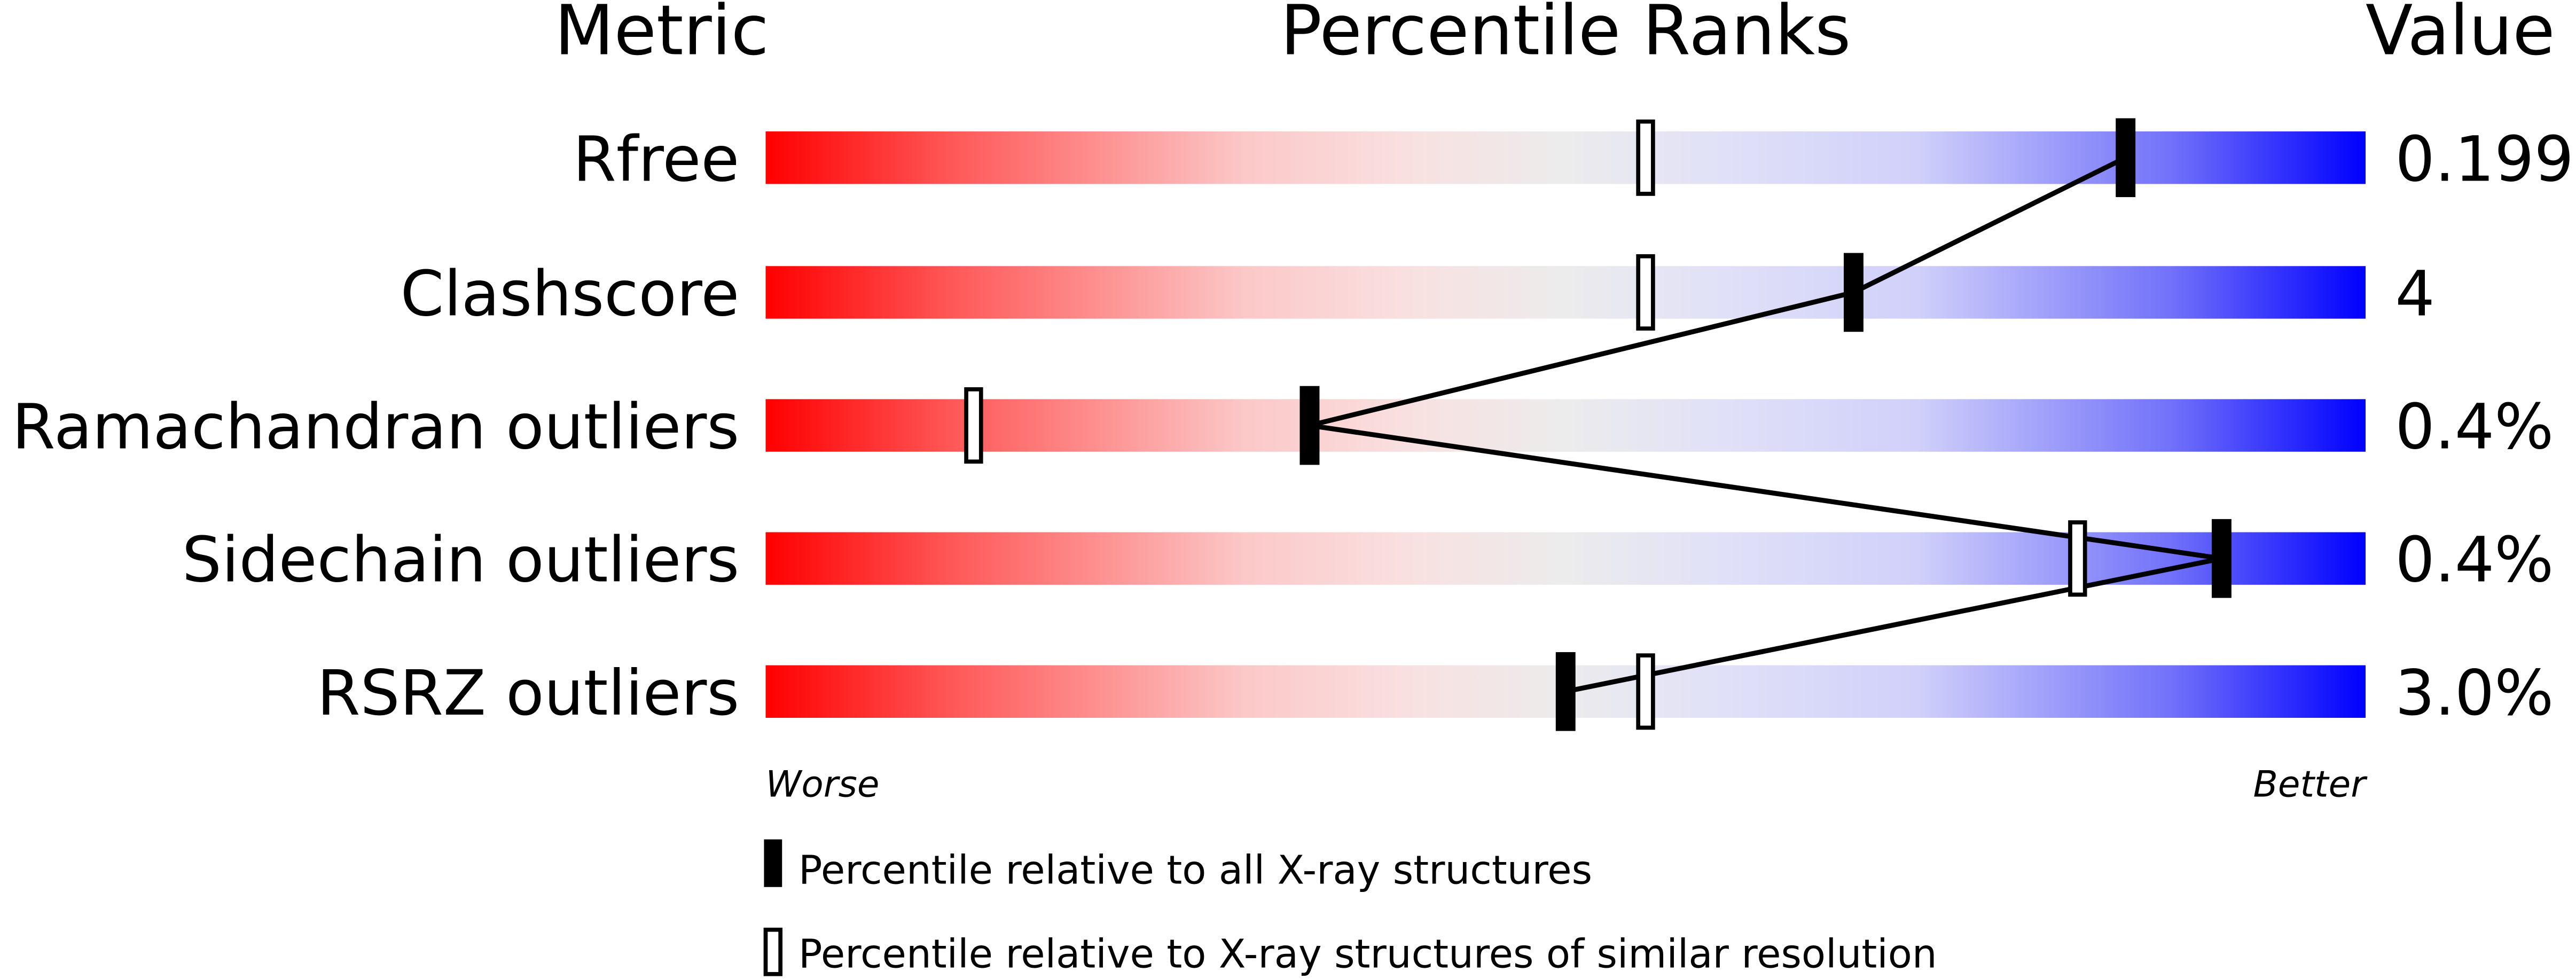  What do you see at coordinates (1565, 35) in the screenshot?
I see `header-percentile: Percentile Ranks` at bounding box center [1565, 35].